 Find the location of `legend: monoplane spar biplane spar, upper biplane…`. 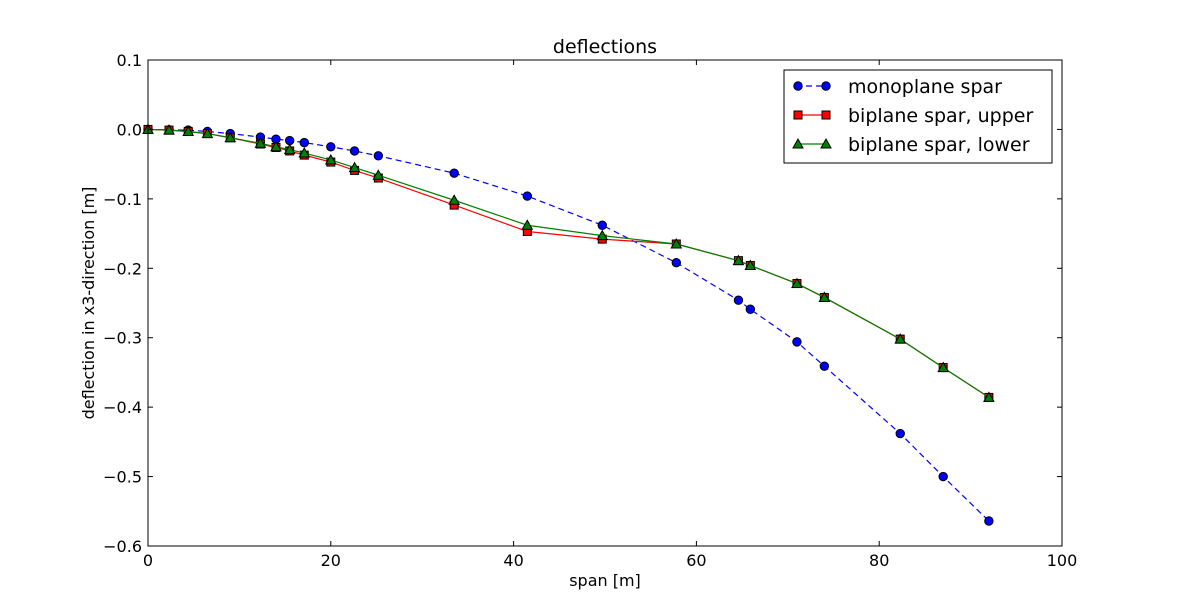

legend: monoplane spar biplane spar, upper biplane… is located at coordinates (918, 116).